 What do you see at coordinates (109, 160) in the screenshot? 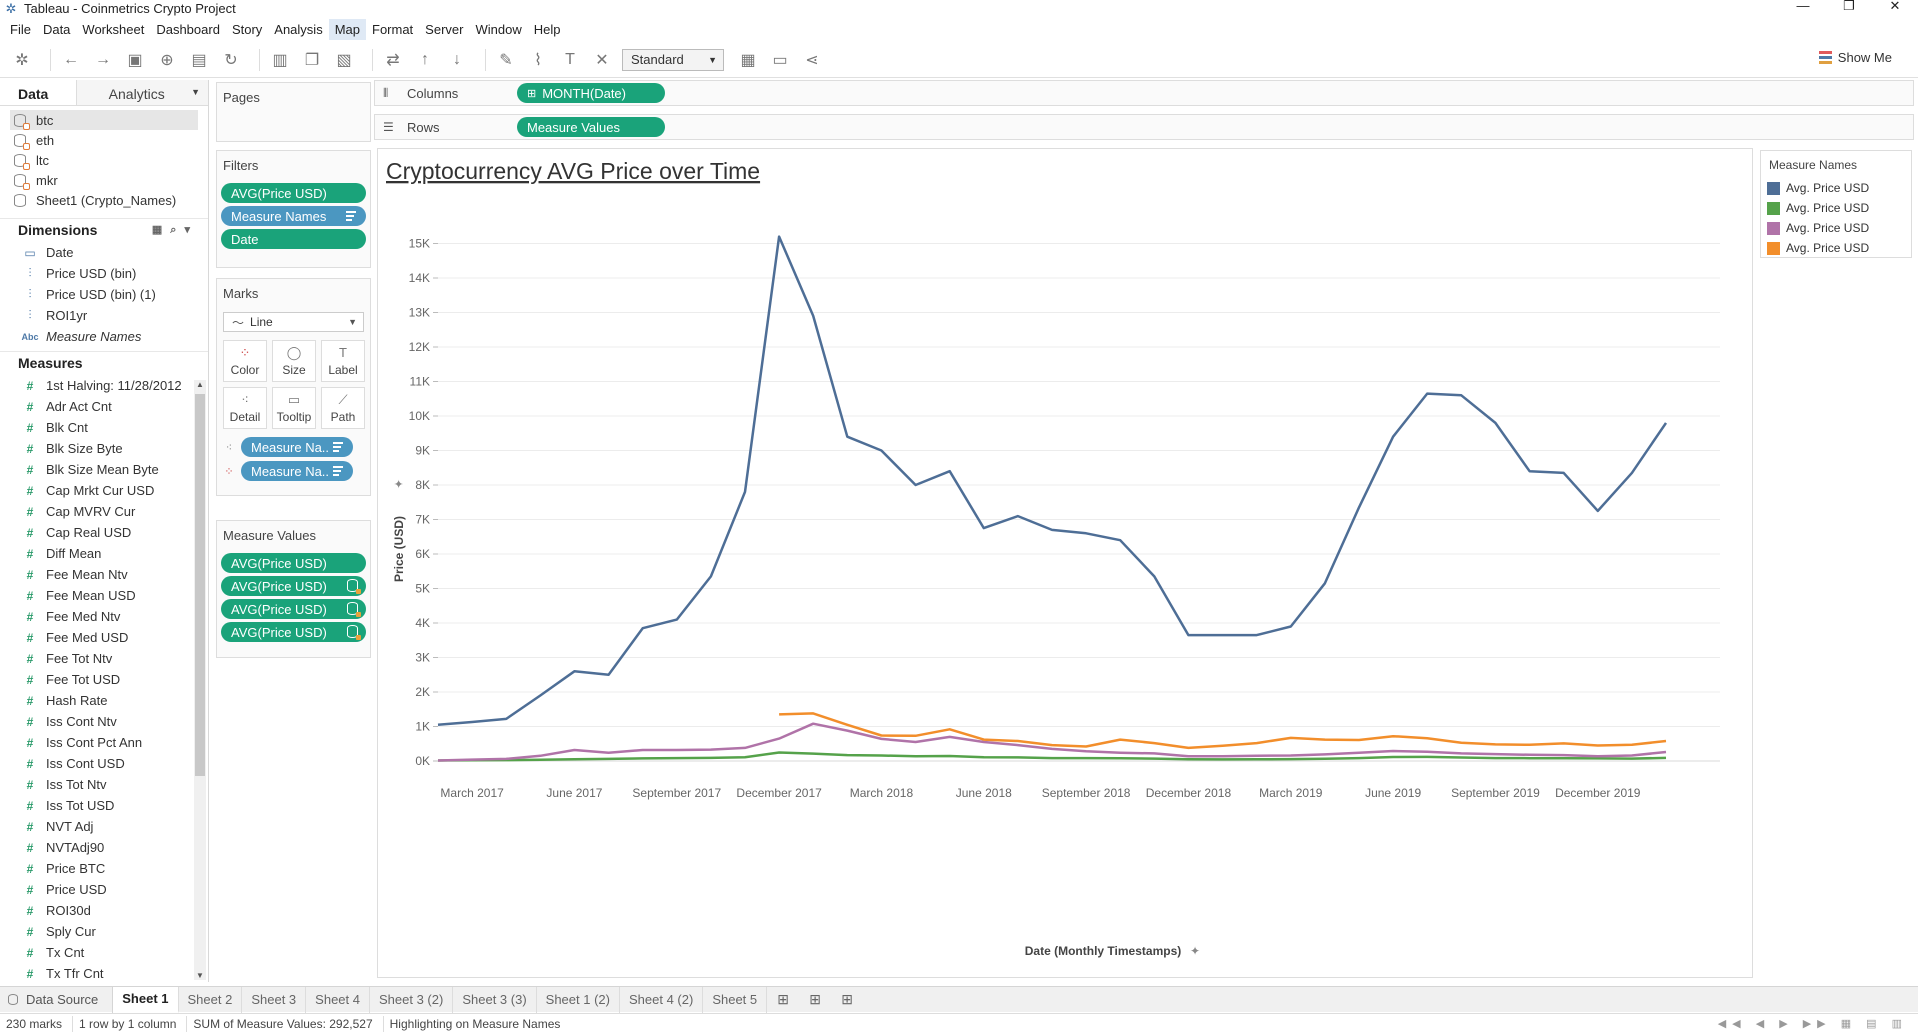
I see `data-source-ltc: ltc` at bounding box center [109, 160].